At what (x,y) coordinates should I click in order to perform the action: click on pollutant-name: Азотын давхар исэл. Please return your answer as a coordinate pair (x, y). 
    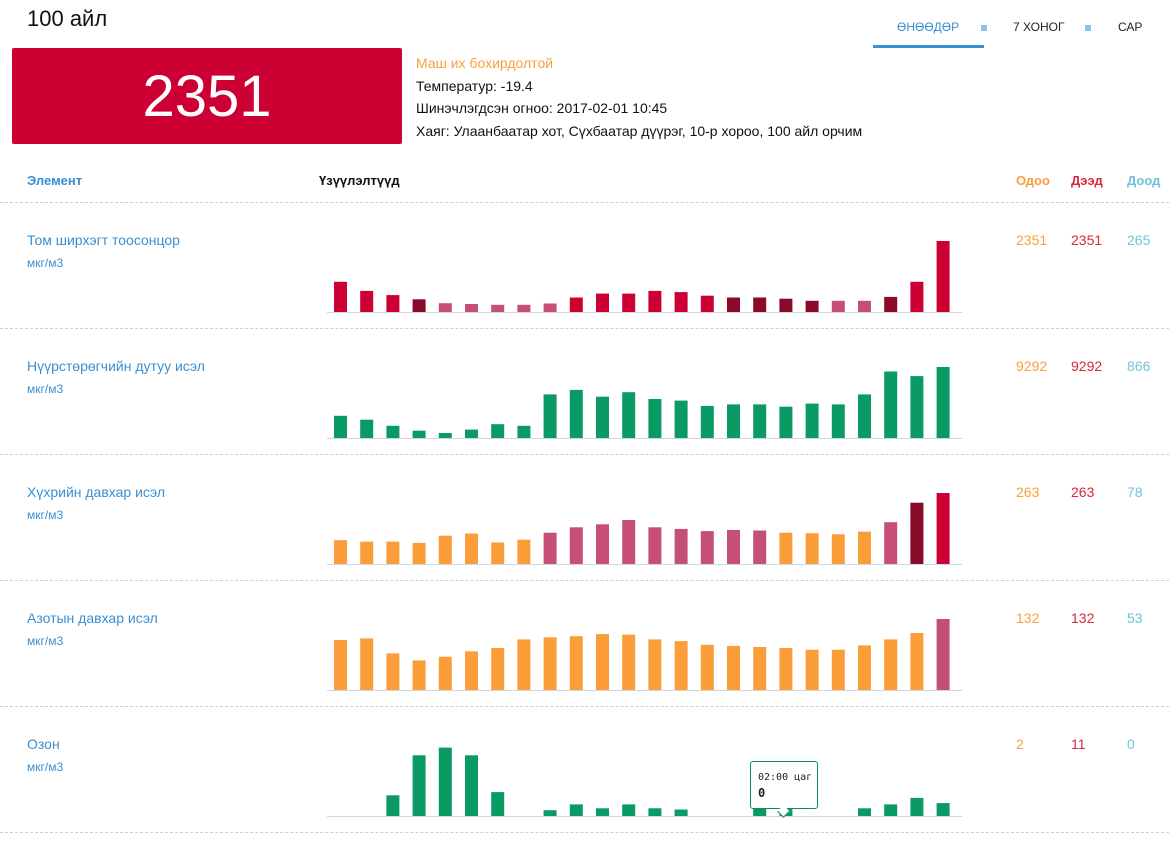
    Looking at the image, I should click on (92, 618).